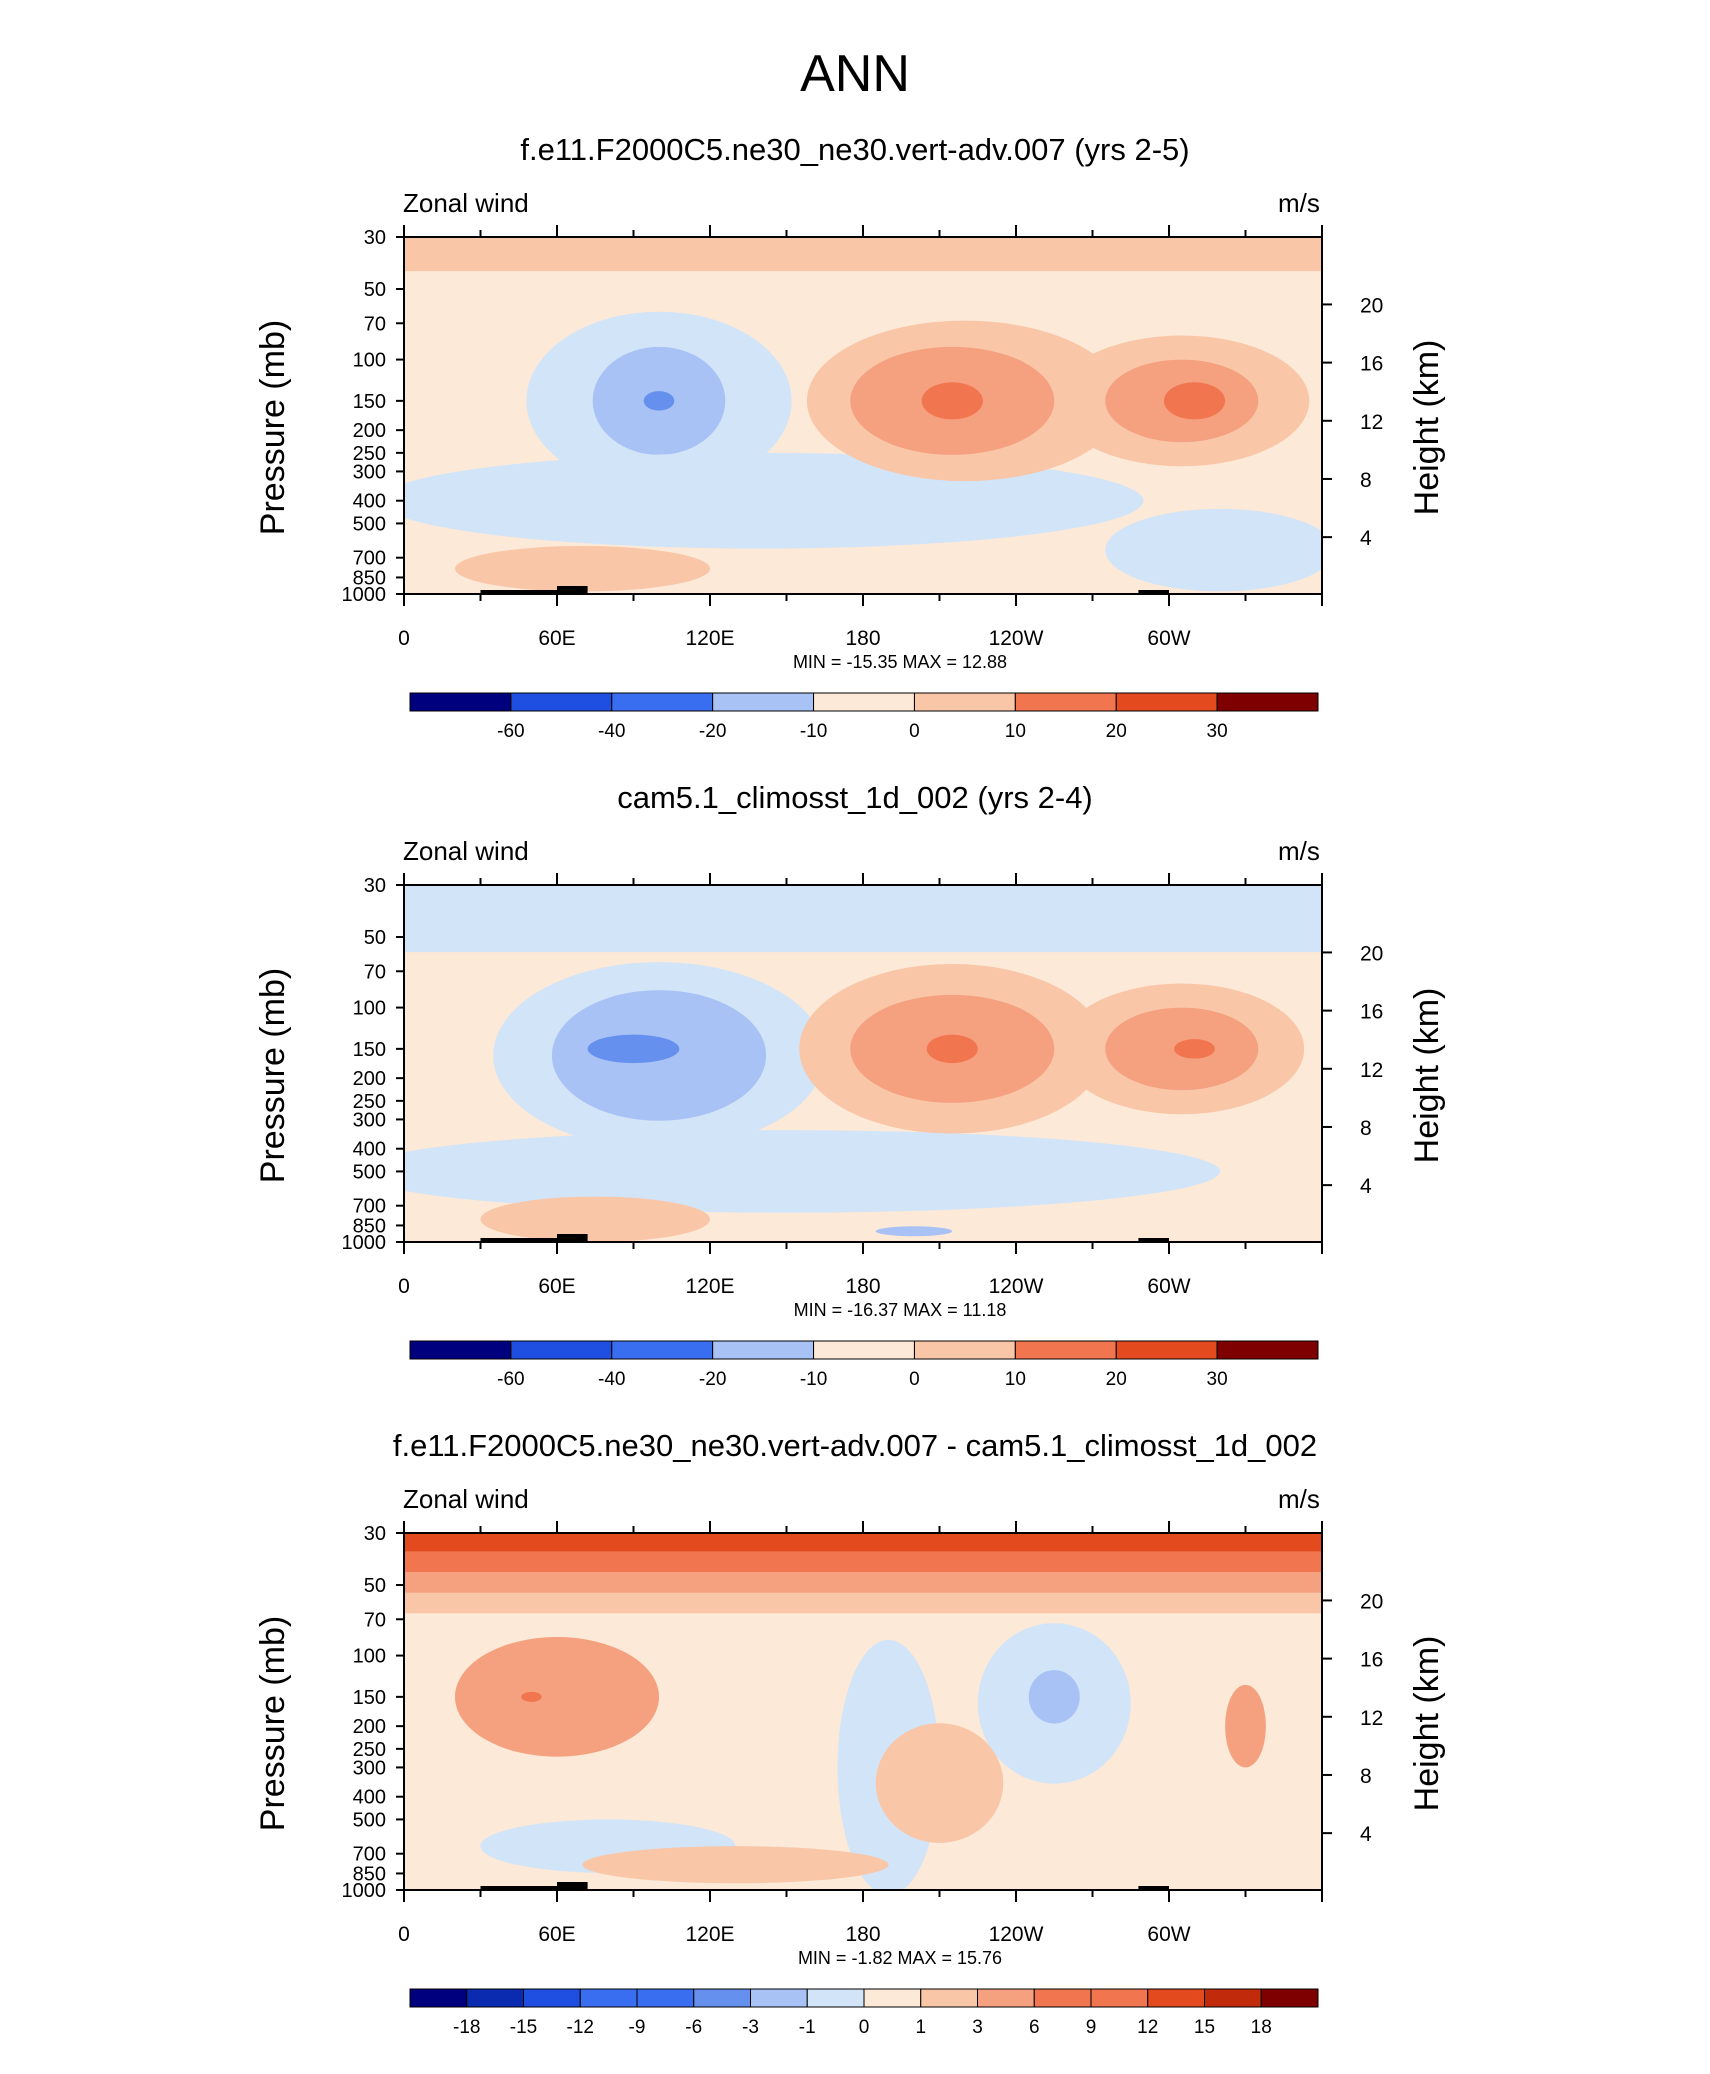 The width and height of the screenshot is (1710, 2074). I want to click on panel-1-variable-label: Zonal wind, so click(466, 203).